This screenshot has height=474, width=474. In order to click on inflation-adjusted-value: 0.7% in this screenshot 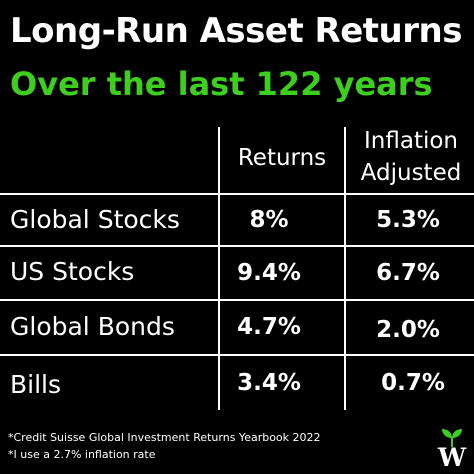, I will do `click(413, 383)`.